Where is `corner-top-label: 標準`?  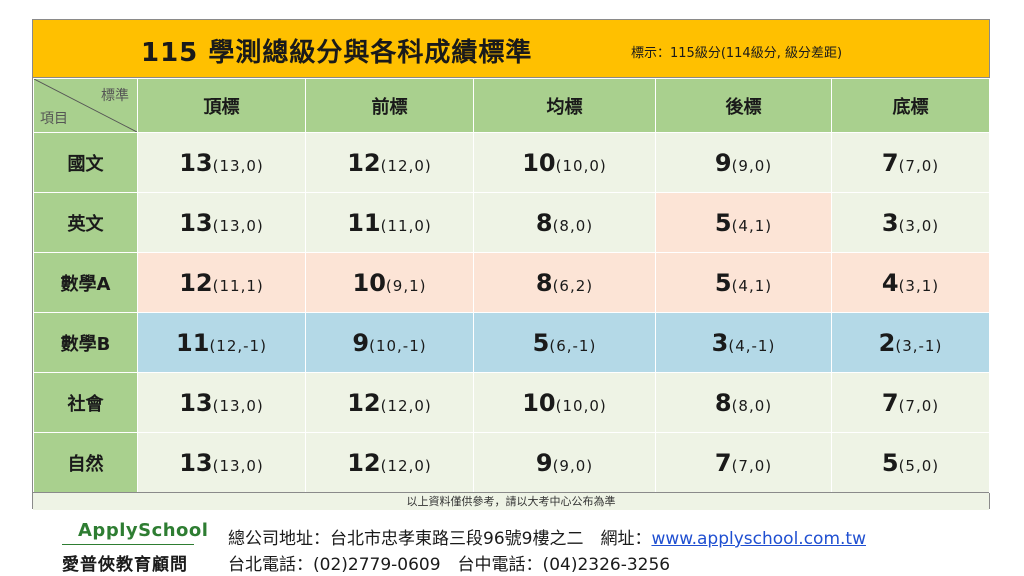
corner-top-label: 標準 is located at coordinates (115, 96).